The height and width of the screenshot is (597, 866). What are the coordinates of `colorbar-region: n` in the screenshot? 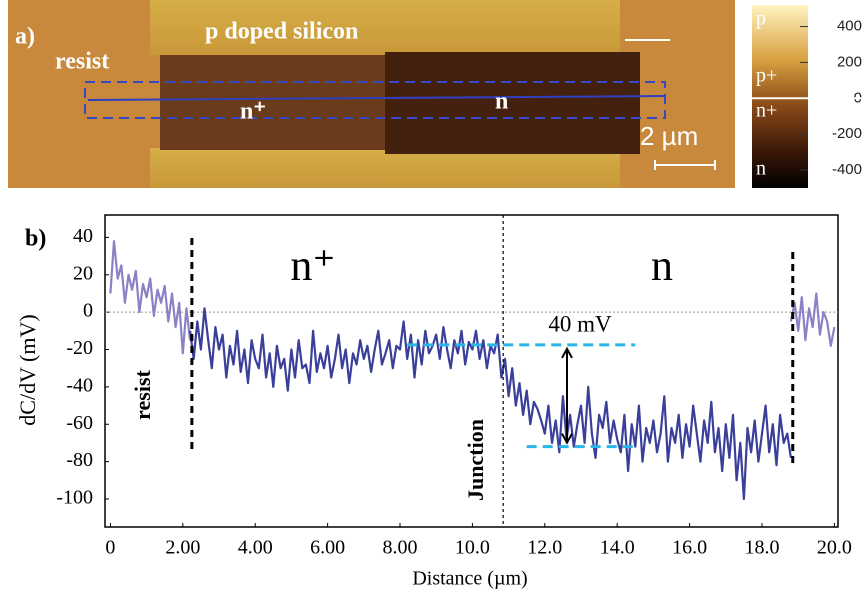 It's located at (761, 169).